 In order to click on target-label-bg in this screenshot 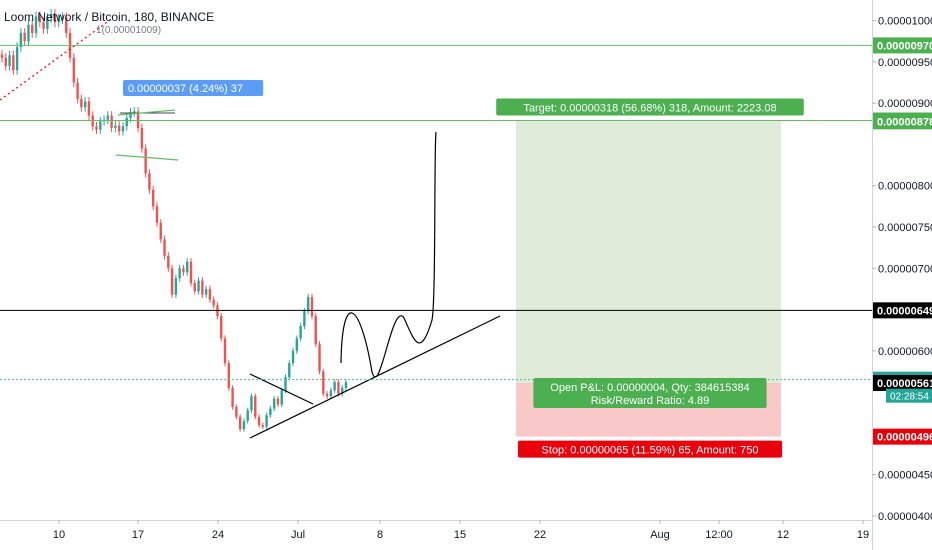, I will do `click(650, 107)`.